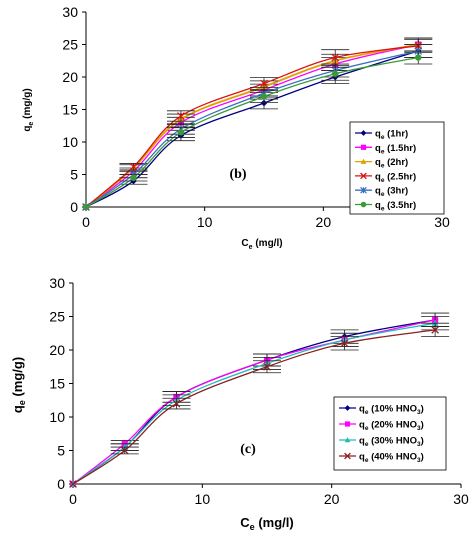  I want to click on legend-entry: qe (1hr), so click(391, 135).